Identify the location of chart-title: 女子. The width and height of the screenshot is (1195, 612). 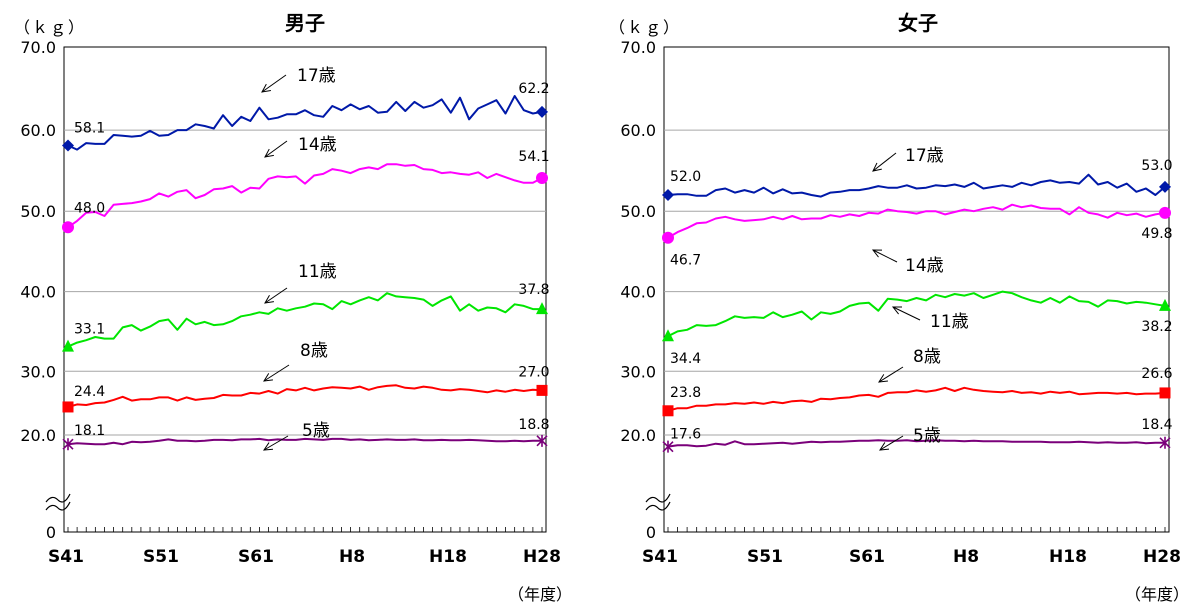
(918, 23).